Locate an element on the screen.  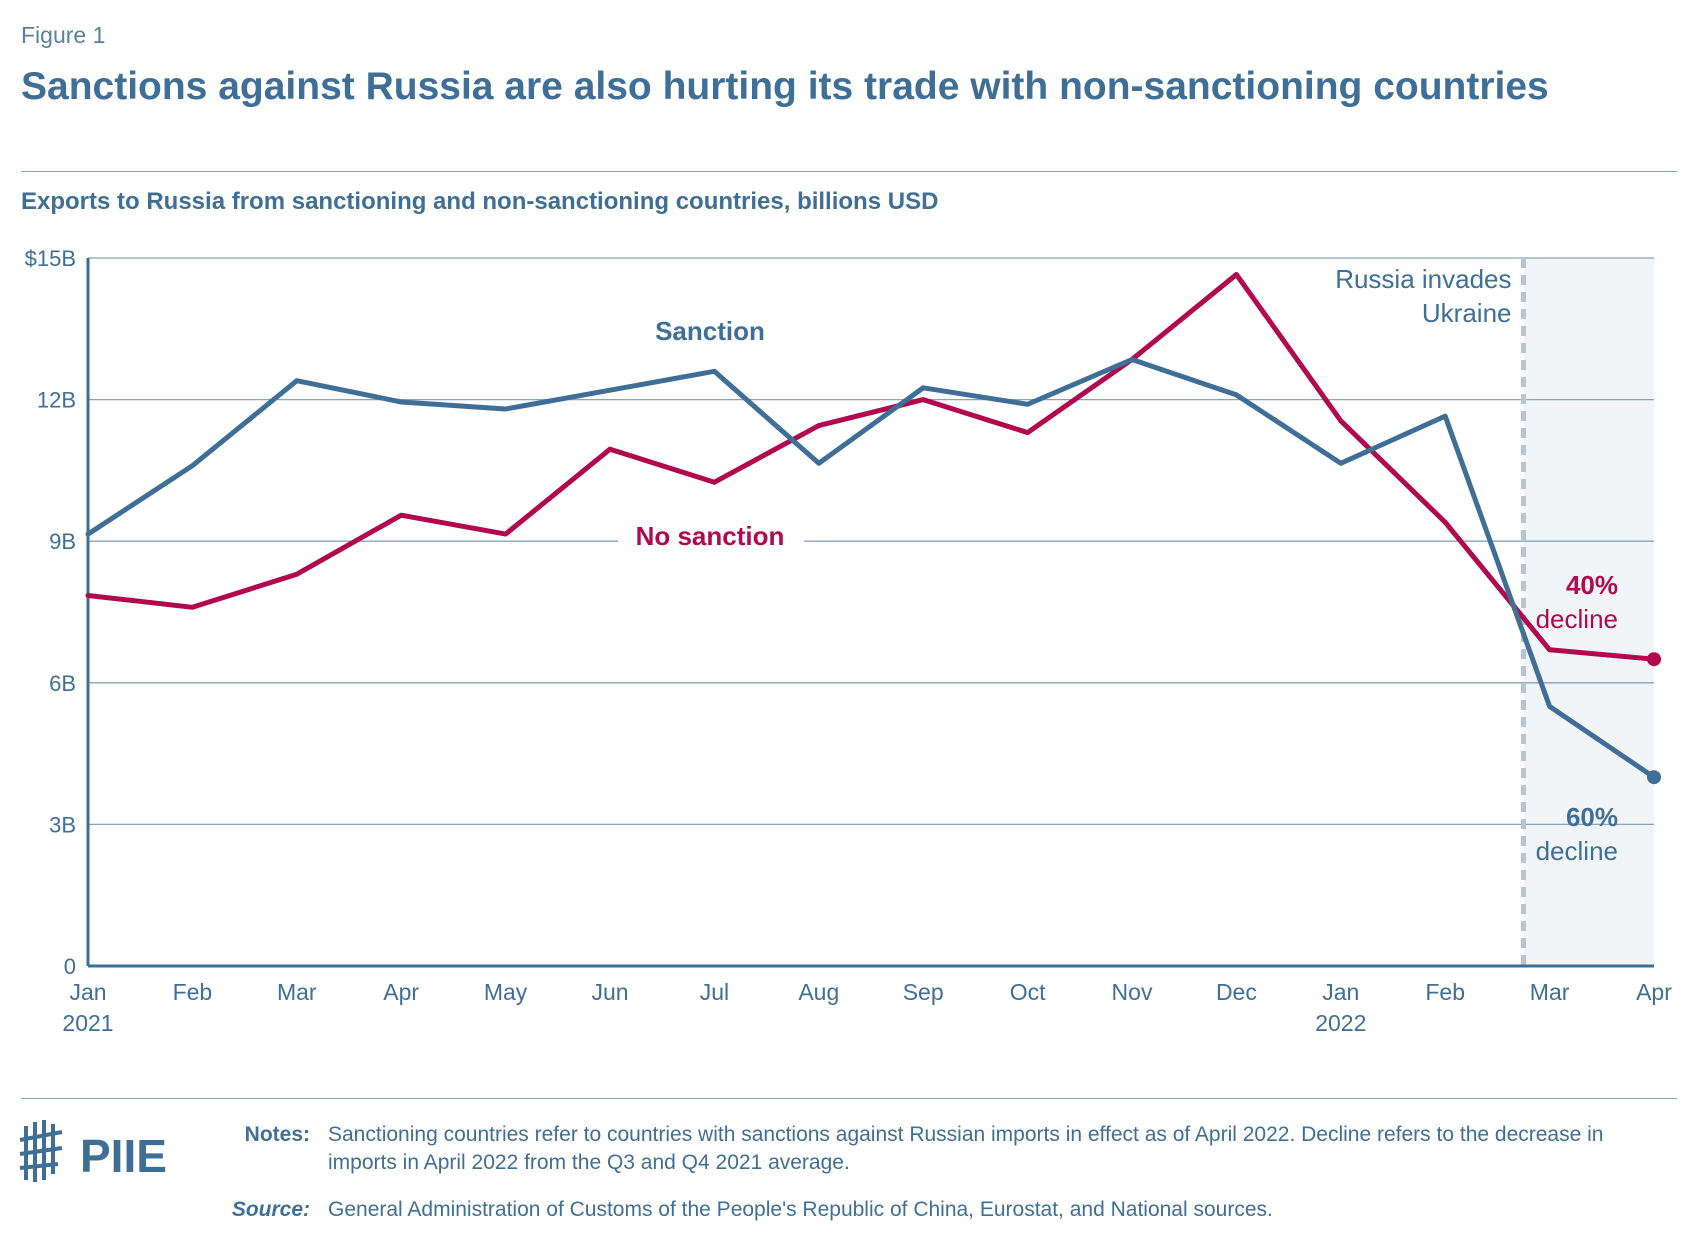
y-tick-label: 12B is located at coordinates (56, 400).